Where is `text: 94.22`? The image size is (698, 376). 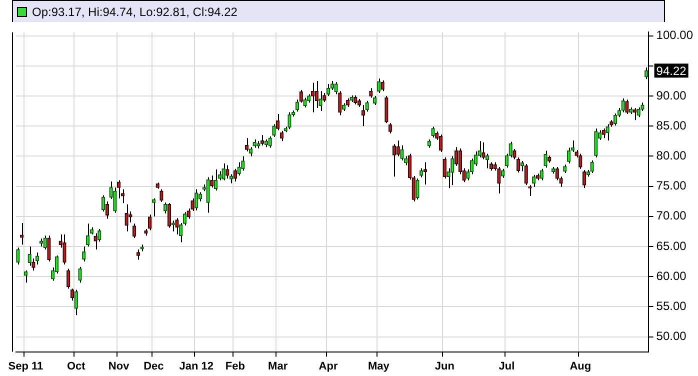
text: 94.22 is located at coordinates (671, 71).